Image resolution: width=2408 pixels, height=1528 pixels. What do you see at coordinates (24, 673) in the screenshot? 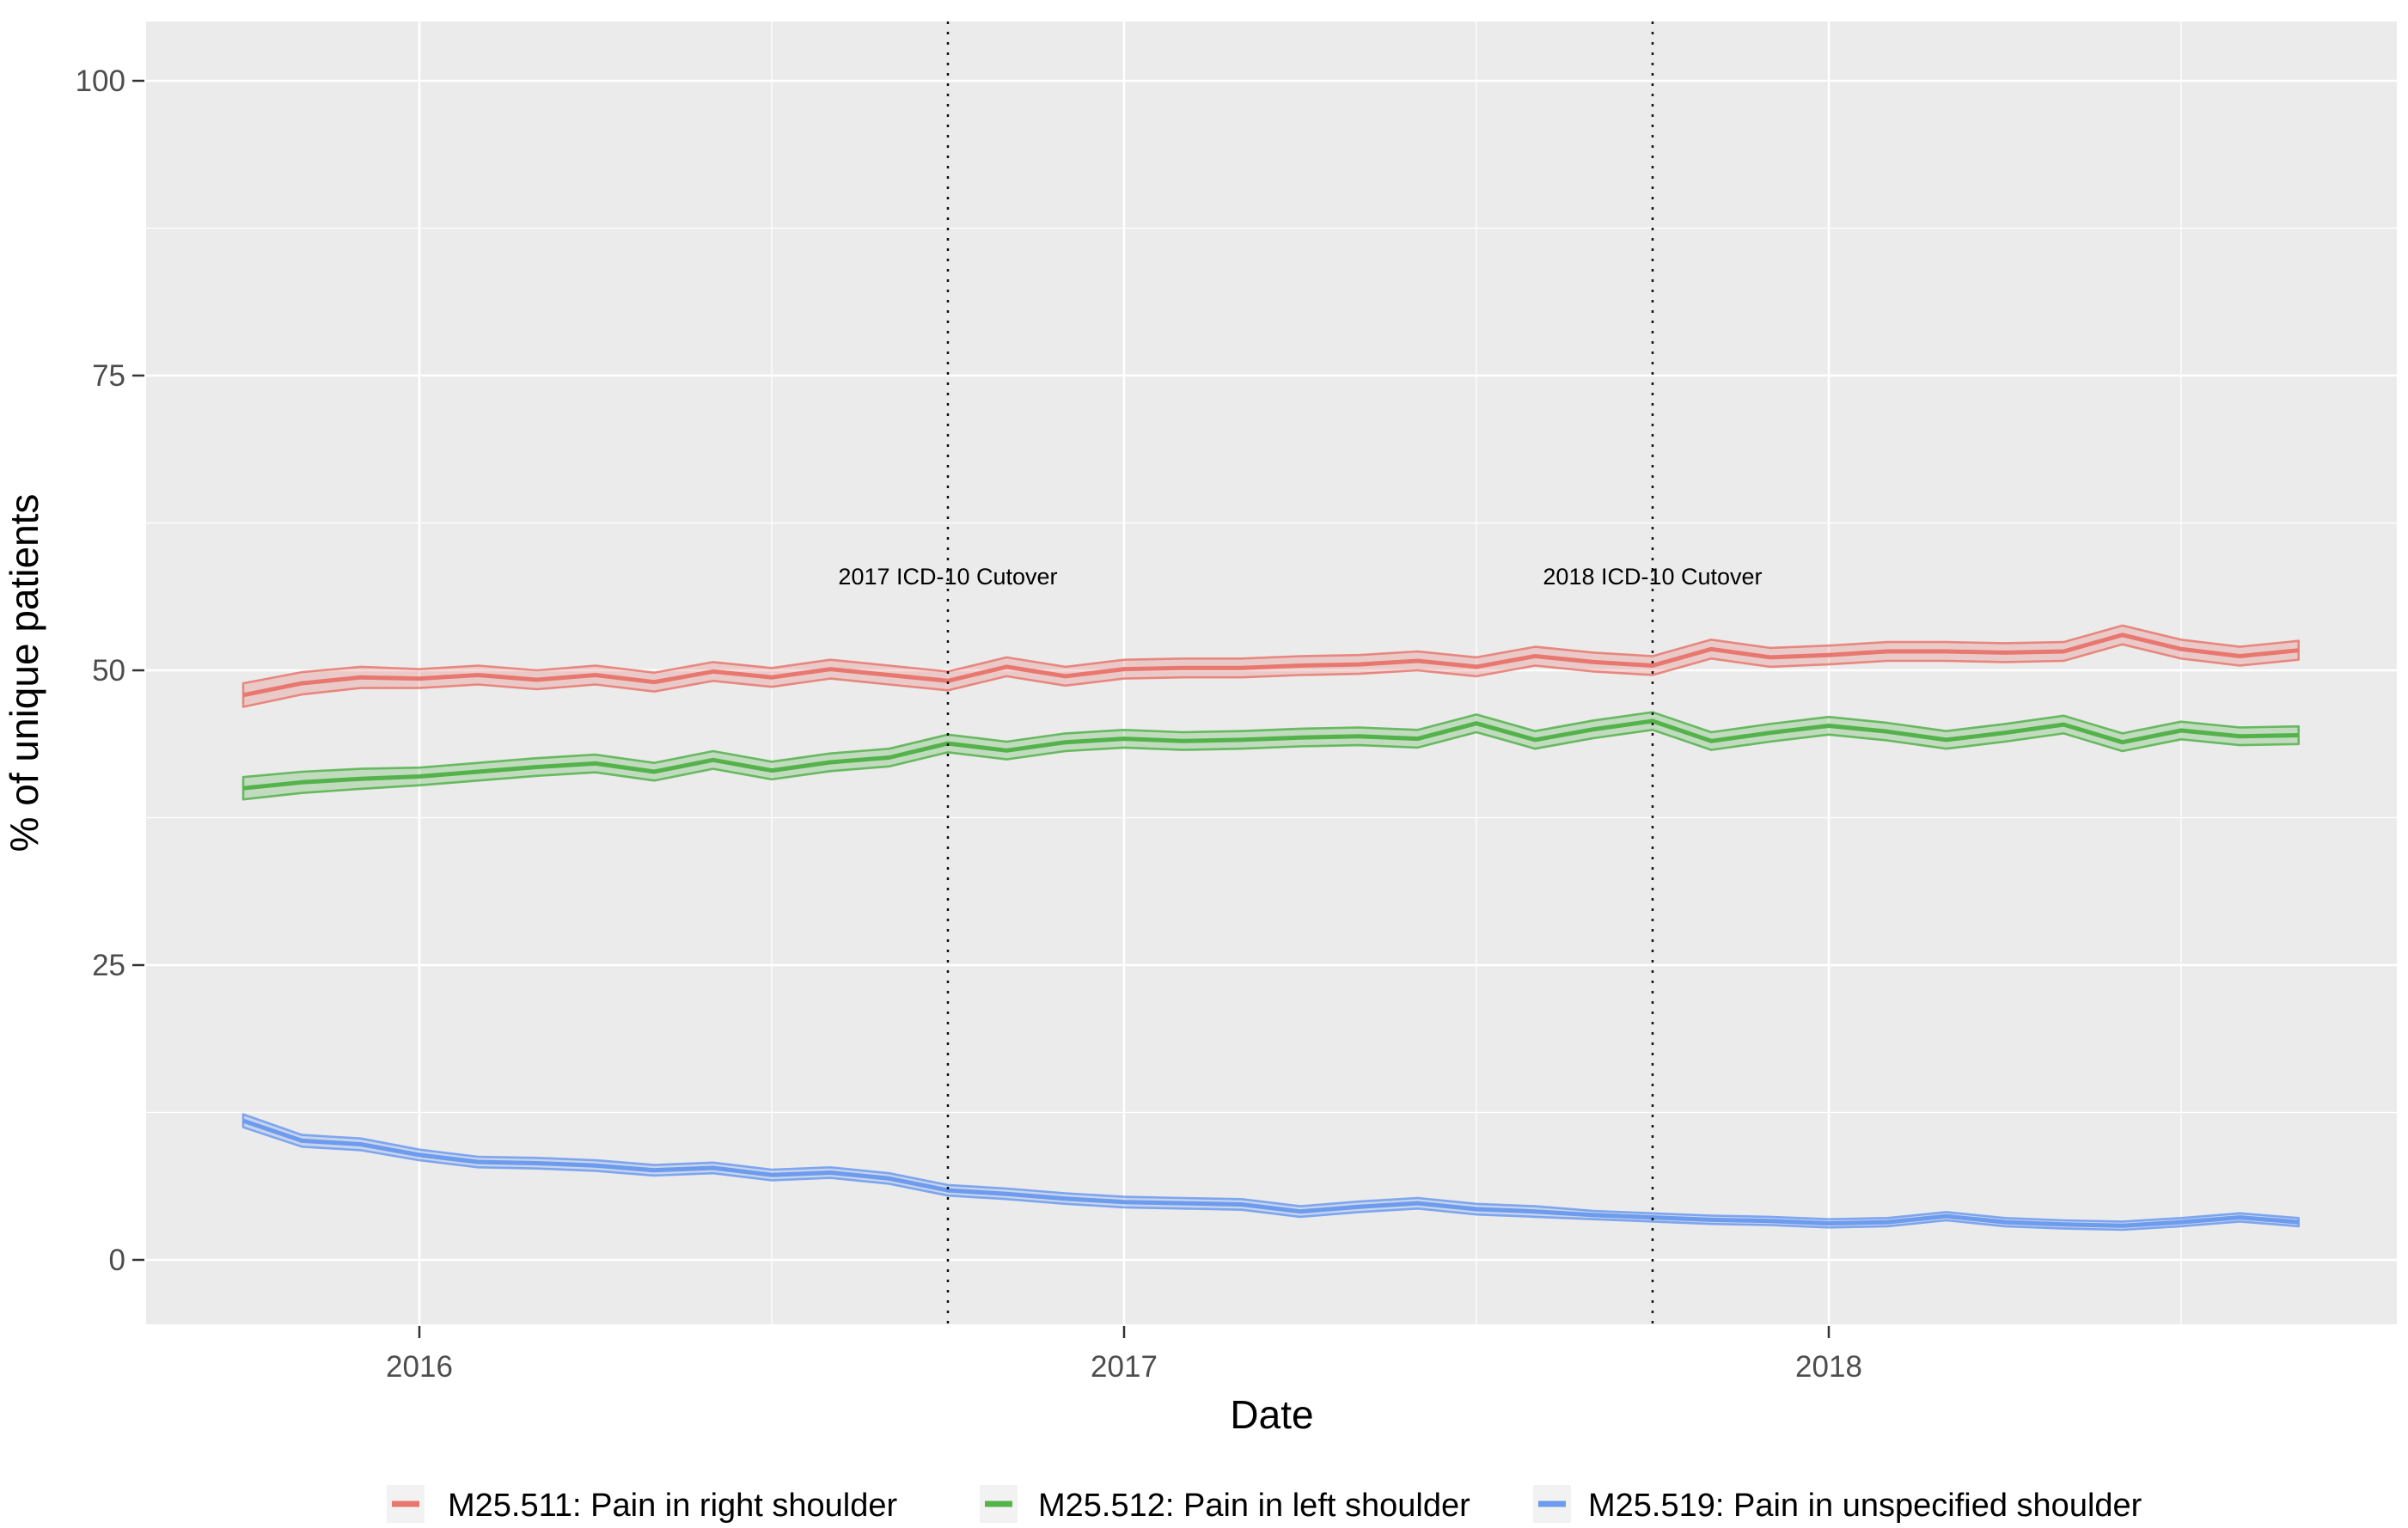
I see `y-axis-title: % of unique patients` at bounding box center [24, 673].